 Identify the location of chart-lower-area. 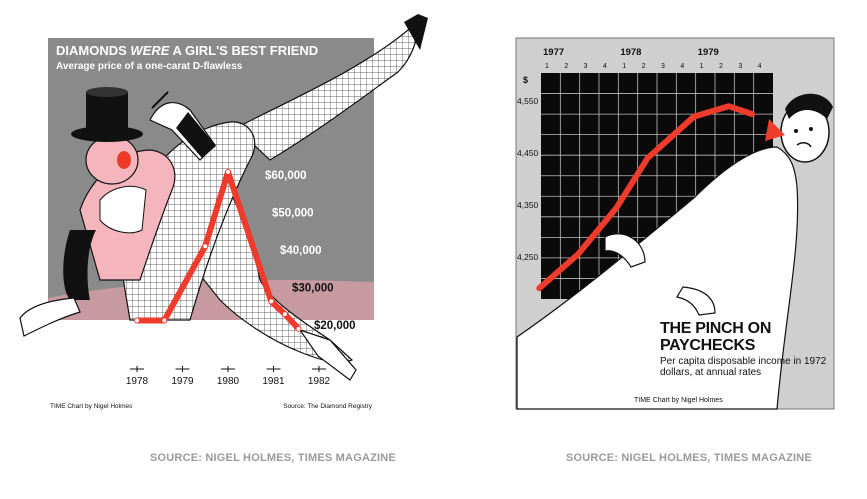
(211, 365).